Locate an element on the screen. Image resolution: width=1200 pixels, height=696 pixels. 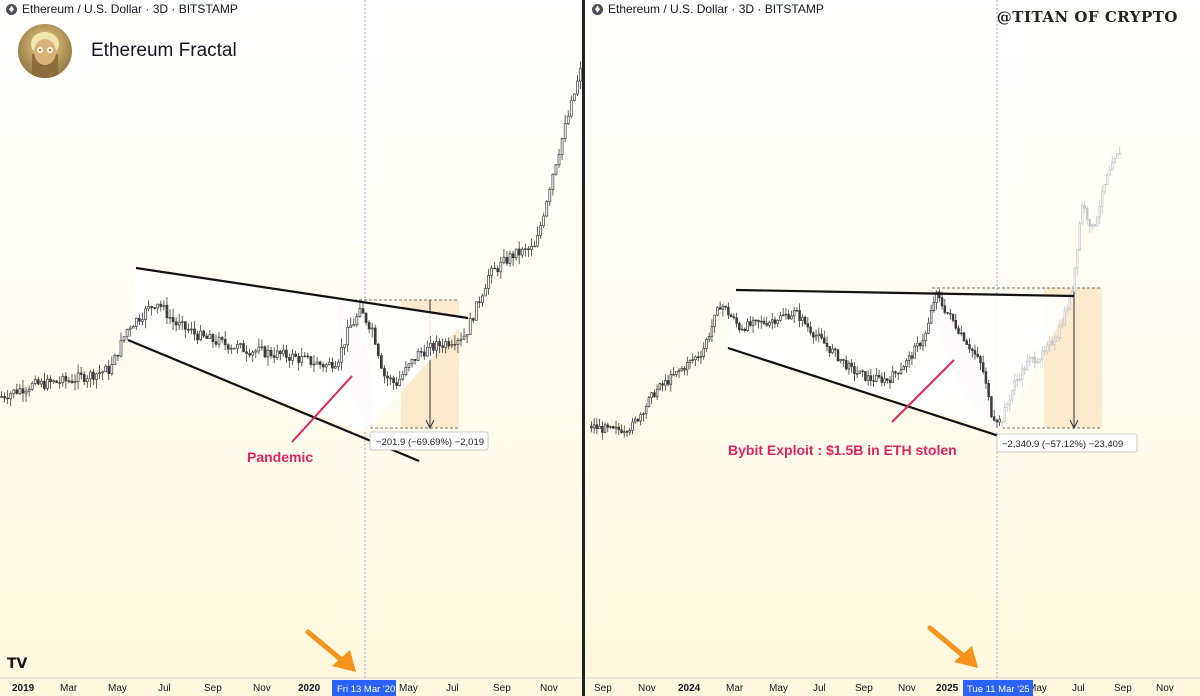
symbol-header-right: Ethereum / U.S. Dollar · 3D · BITSTAMP is located at coordinates (708, 9).